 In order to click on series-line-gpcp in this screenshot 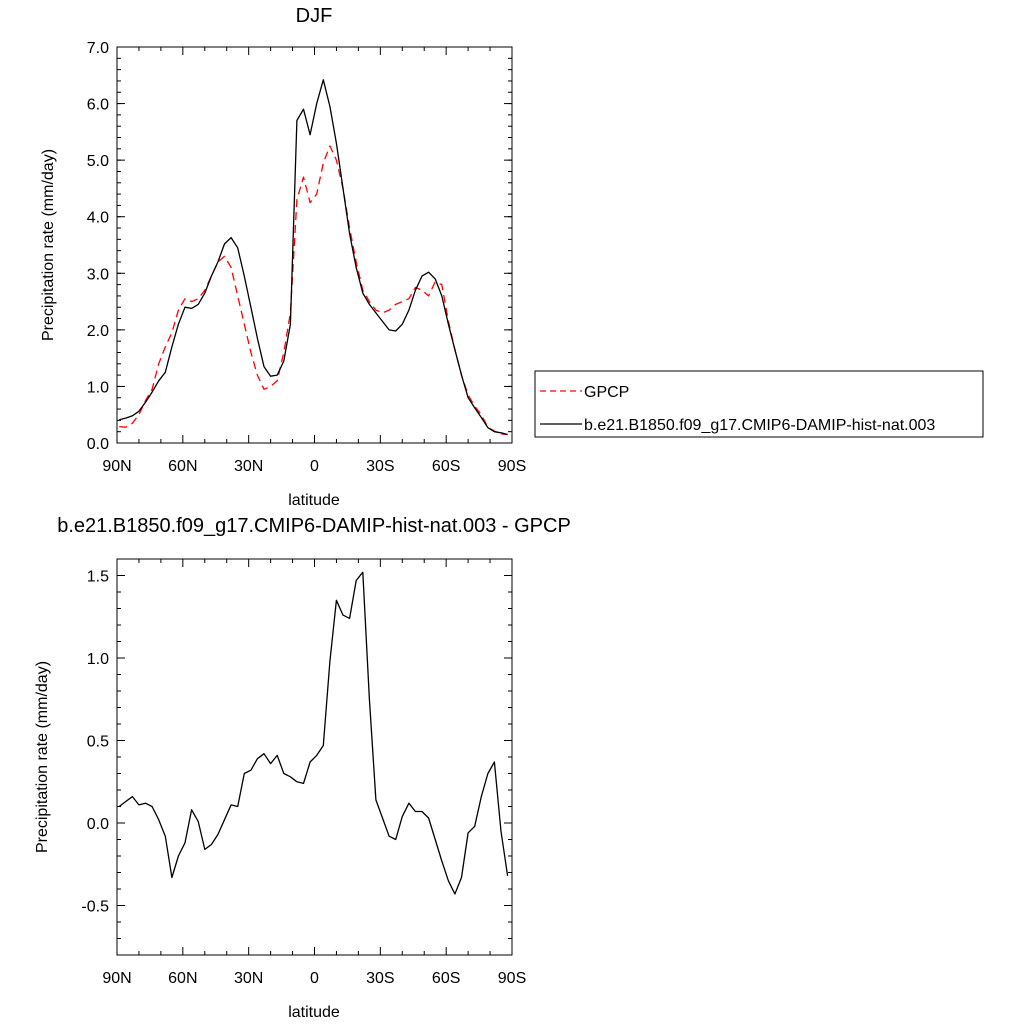, I will do `click(313, 290)`.